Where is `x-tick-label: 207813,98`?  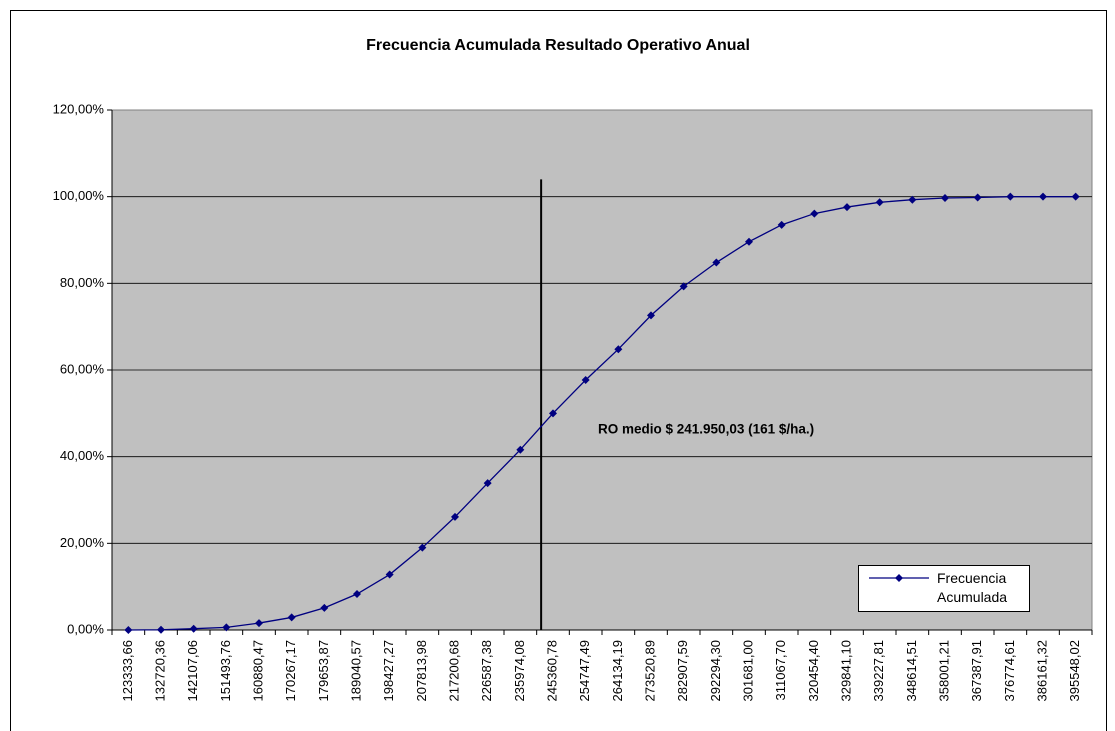 x-tick-label: 207813,98 is located at coordinates (421, 670).